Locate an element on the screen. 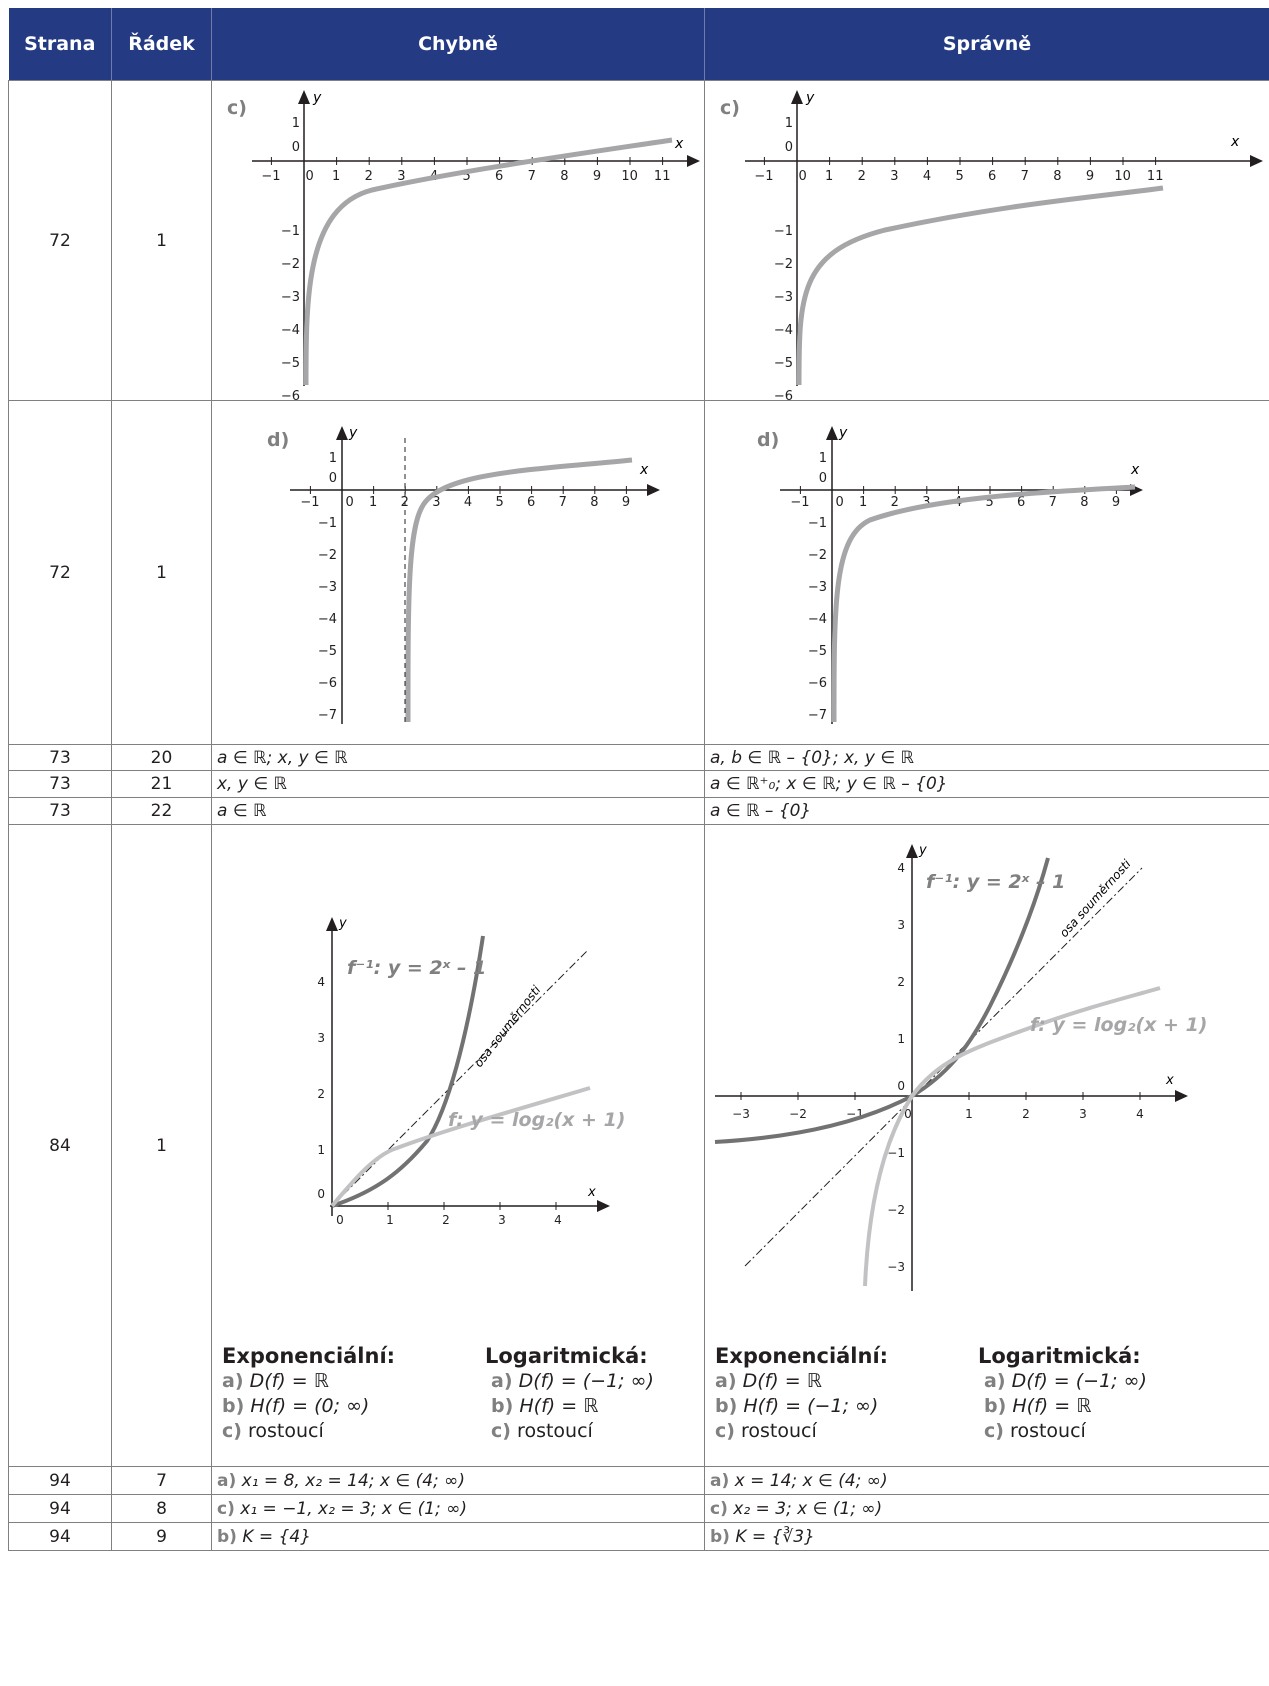 Image resolution: width=1269 pixels, height=1686 pixels. log-domain: D(f) = (−1; ∞) is located at coordinates (586, 1380).